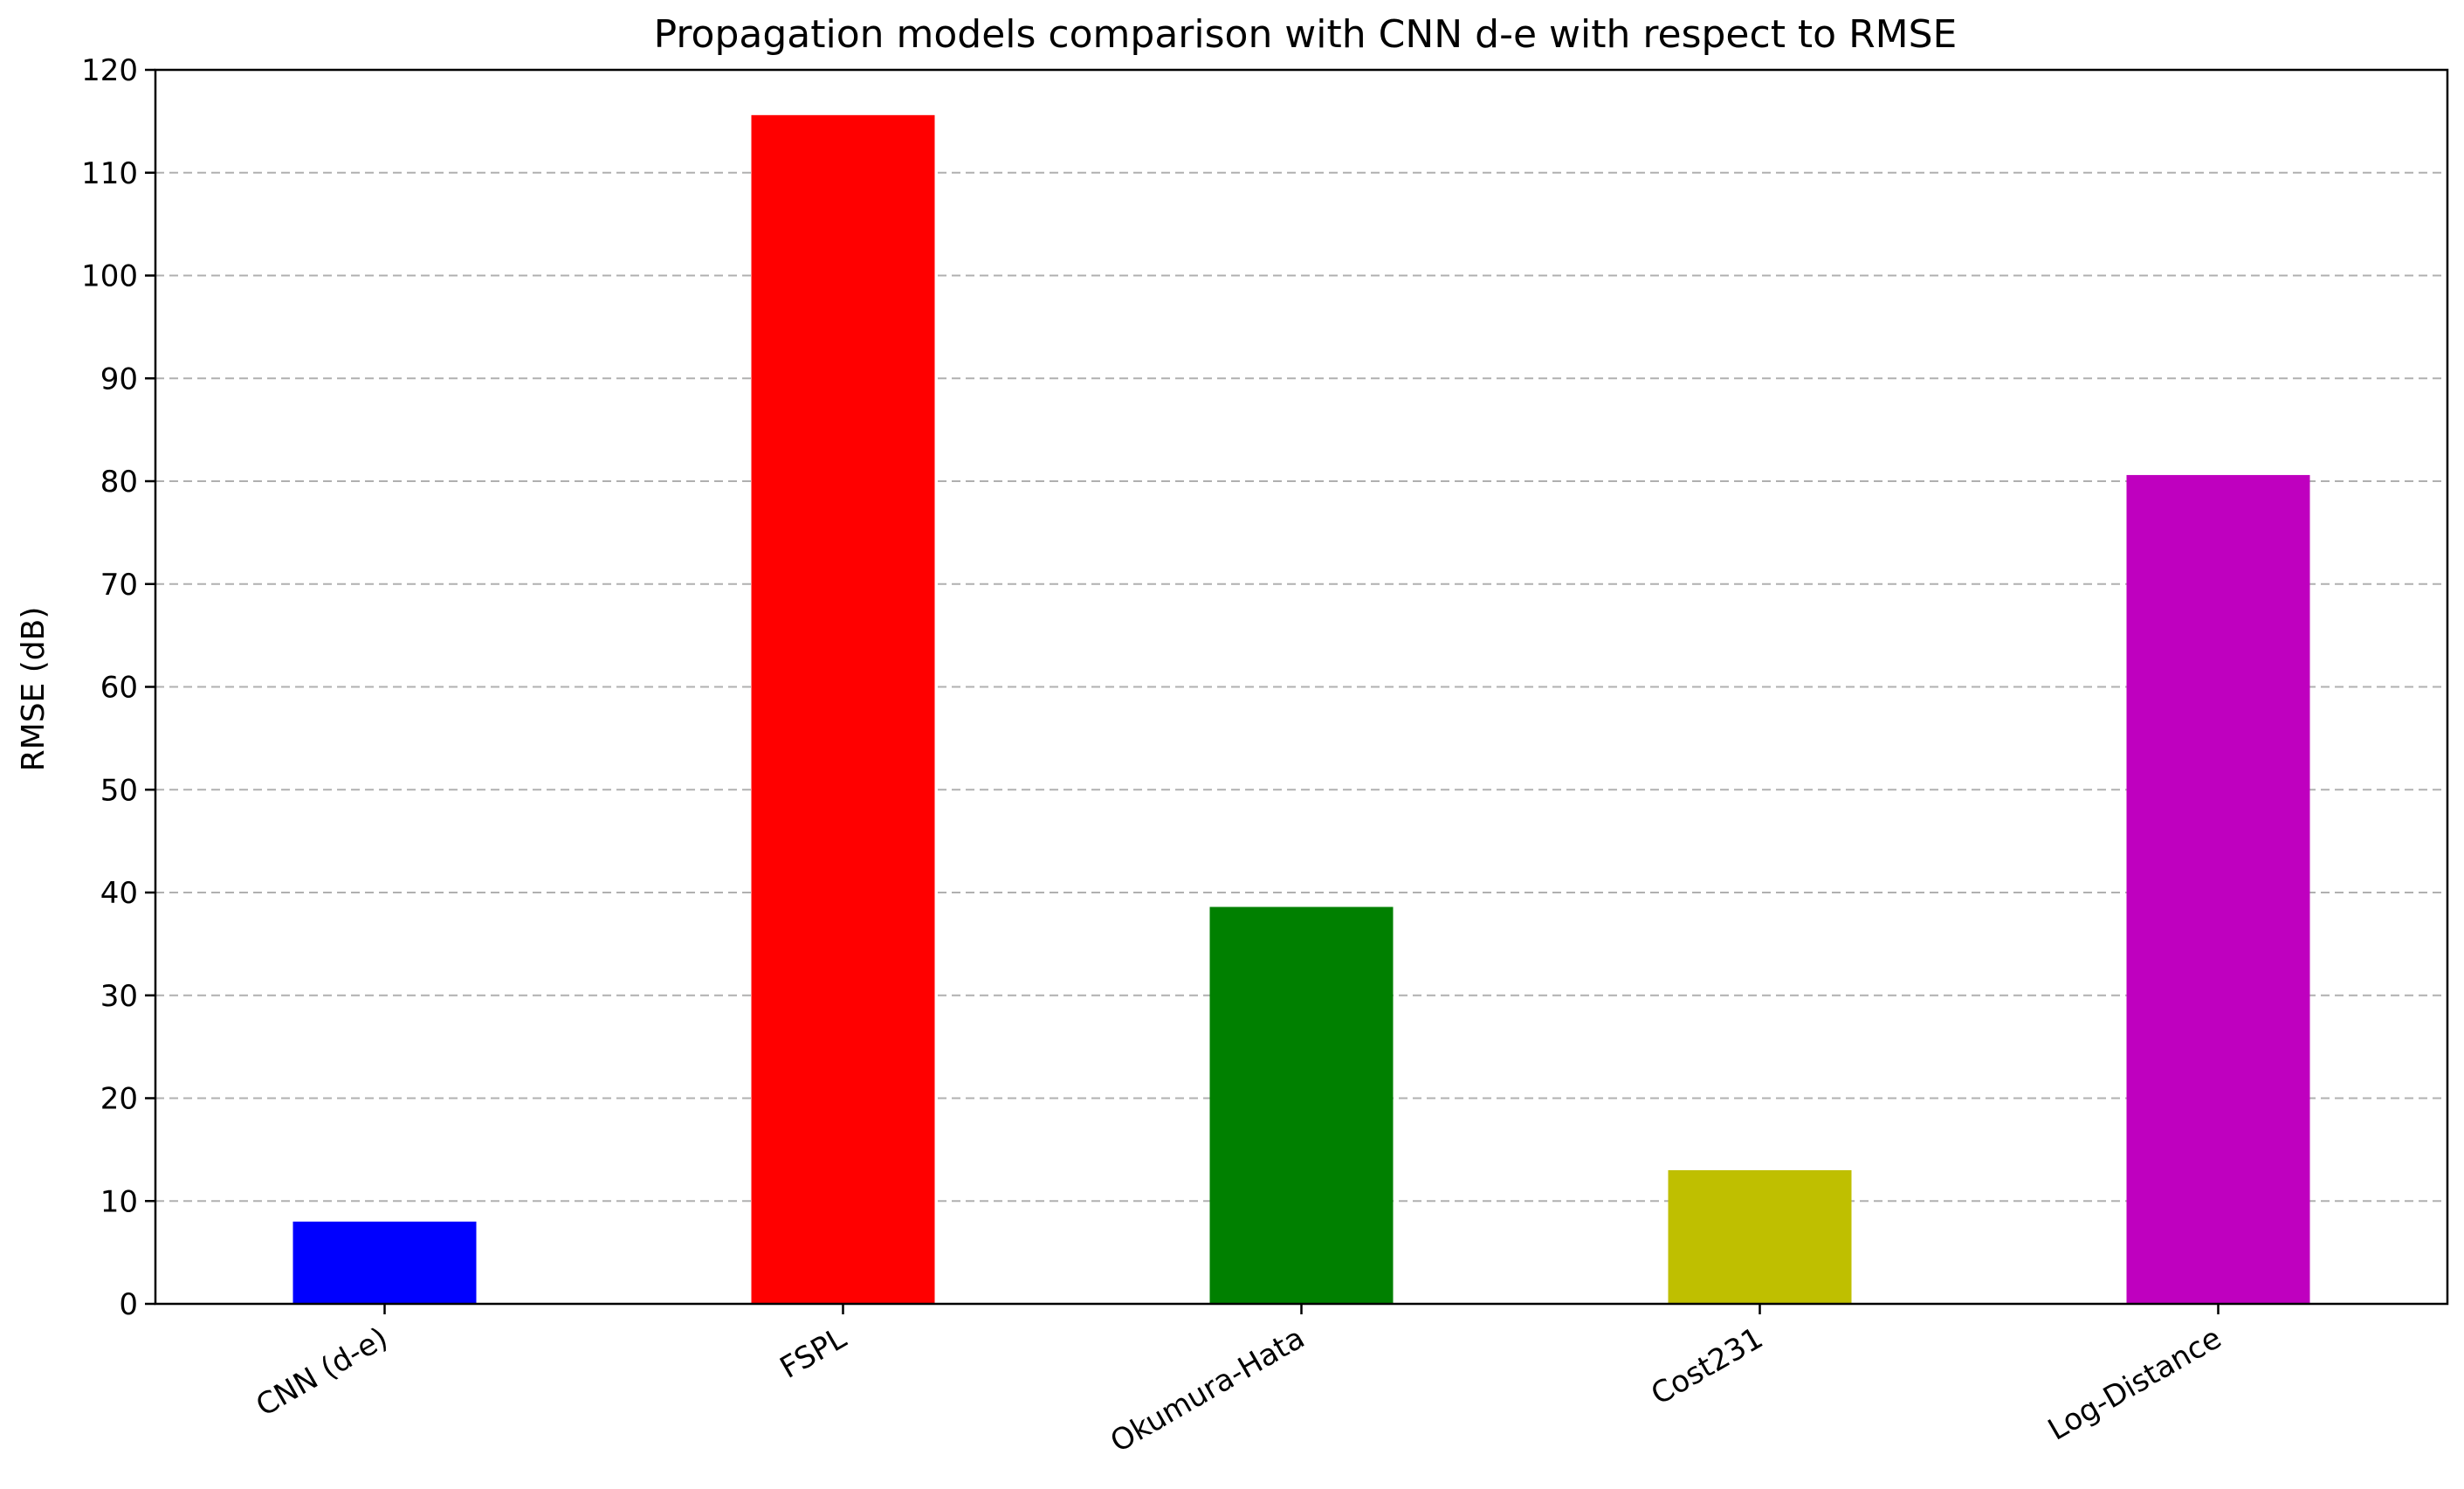 This screenshot has height=1489, width=2464. Describe the element at coordinates (119, 379) in the screenshot. I see `y-tick-label: 90` at that location.